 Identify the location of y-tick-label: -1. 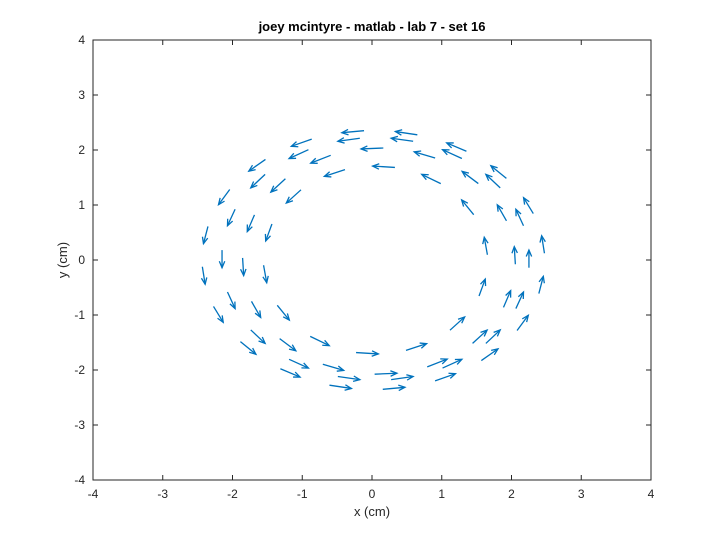
(79, 315).